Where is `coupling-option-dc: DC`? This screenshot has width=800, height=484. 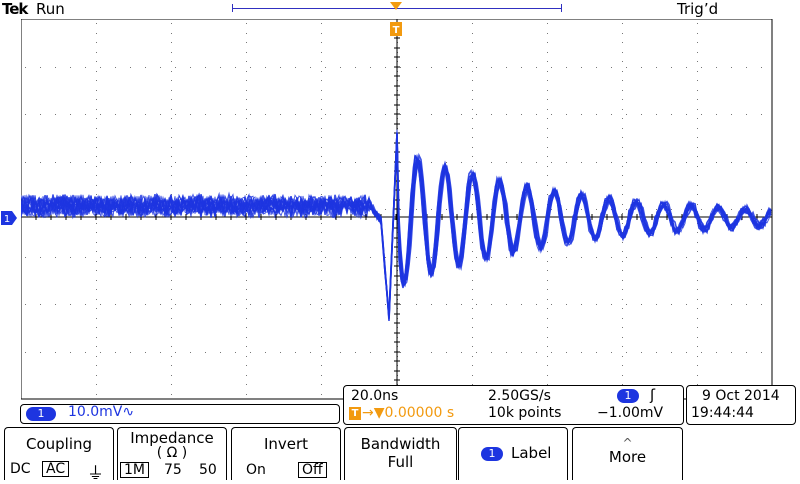
coupling-option-dc: DC is located at coordinates (20, 469).